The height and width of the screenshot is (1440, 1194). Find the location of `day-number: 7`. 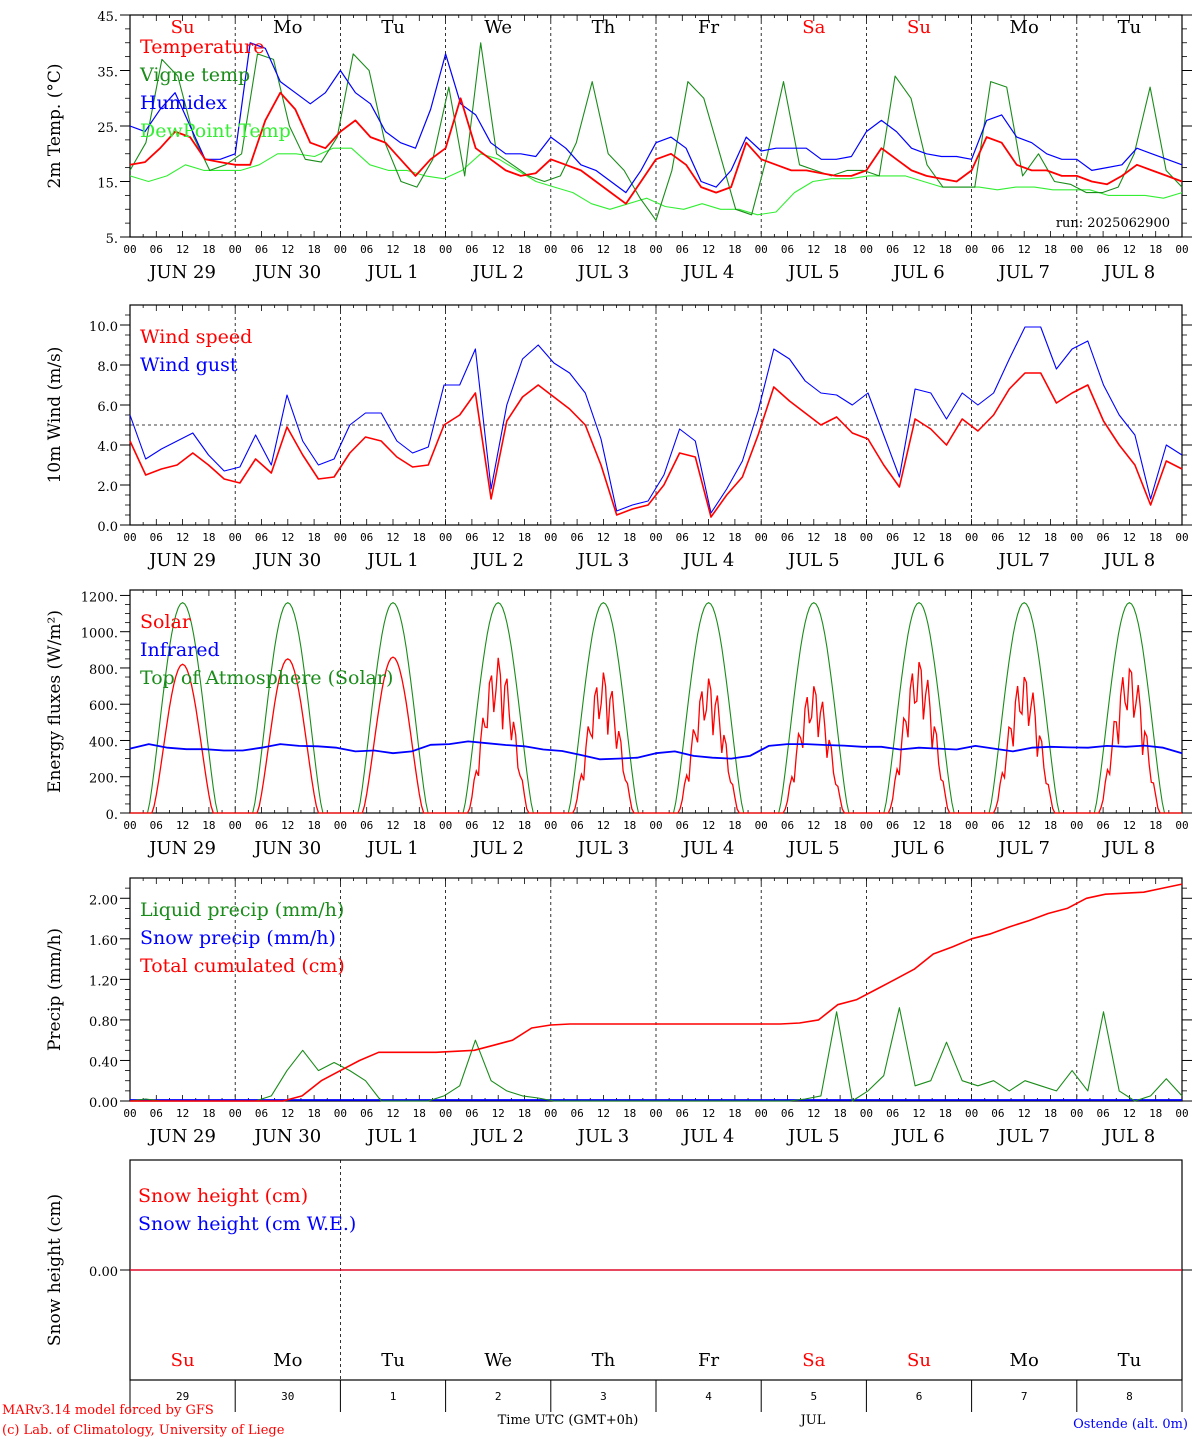

day-number: 7 is located at coordinates (1024, 1396).